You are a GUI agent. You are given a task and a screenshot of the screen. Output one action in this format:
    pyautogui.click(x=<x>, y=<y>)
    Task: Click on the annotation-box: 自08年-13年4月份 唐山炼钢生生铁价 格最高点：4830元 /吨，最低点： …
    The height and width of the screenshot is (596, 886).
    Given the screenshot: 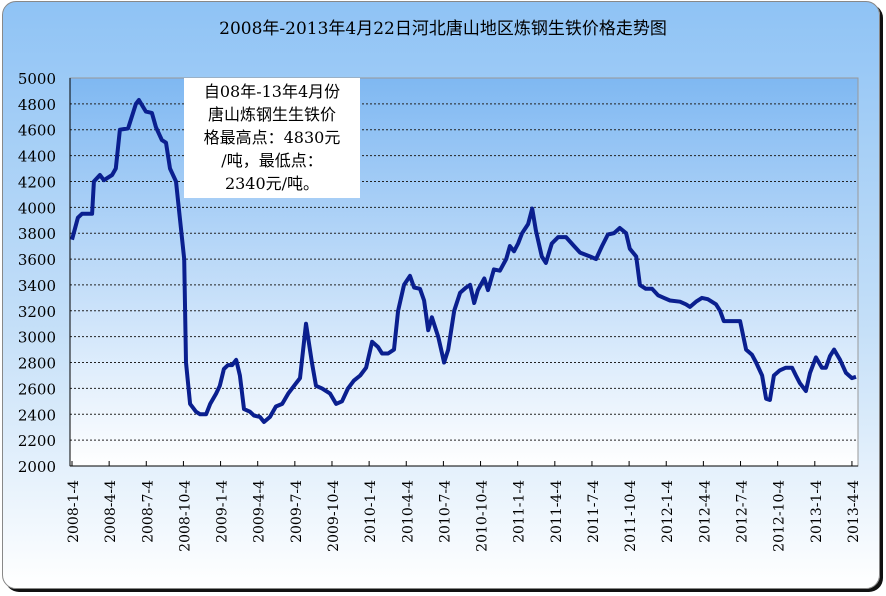 What is the action you would take?
    pyautogui.click(x=272, y=138)
    